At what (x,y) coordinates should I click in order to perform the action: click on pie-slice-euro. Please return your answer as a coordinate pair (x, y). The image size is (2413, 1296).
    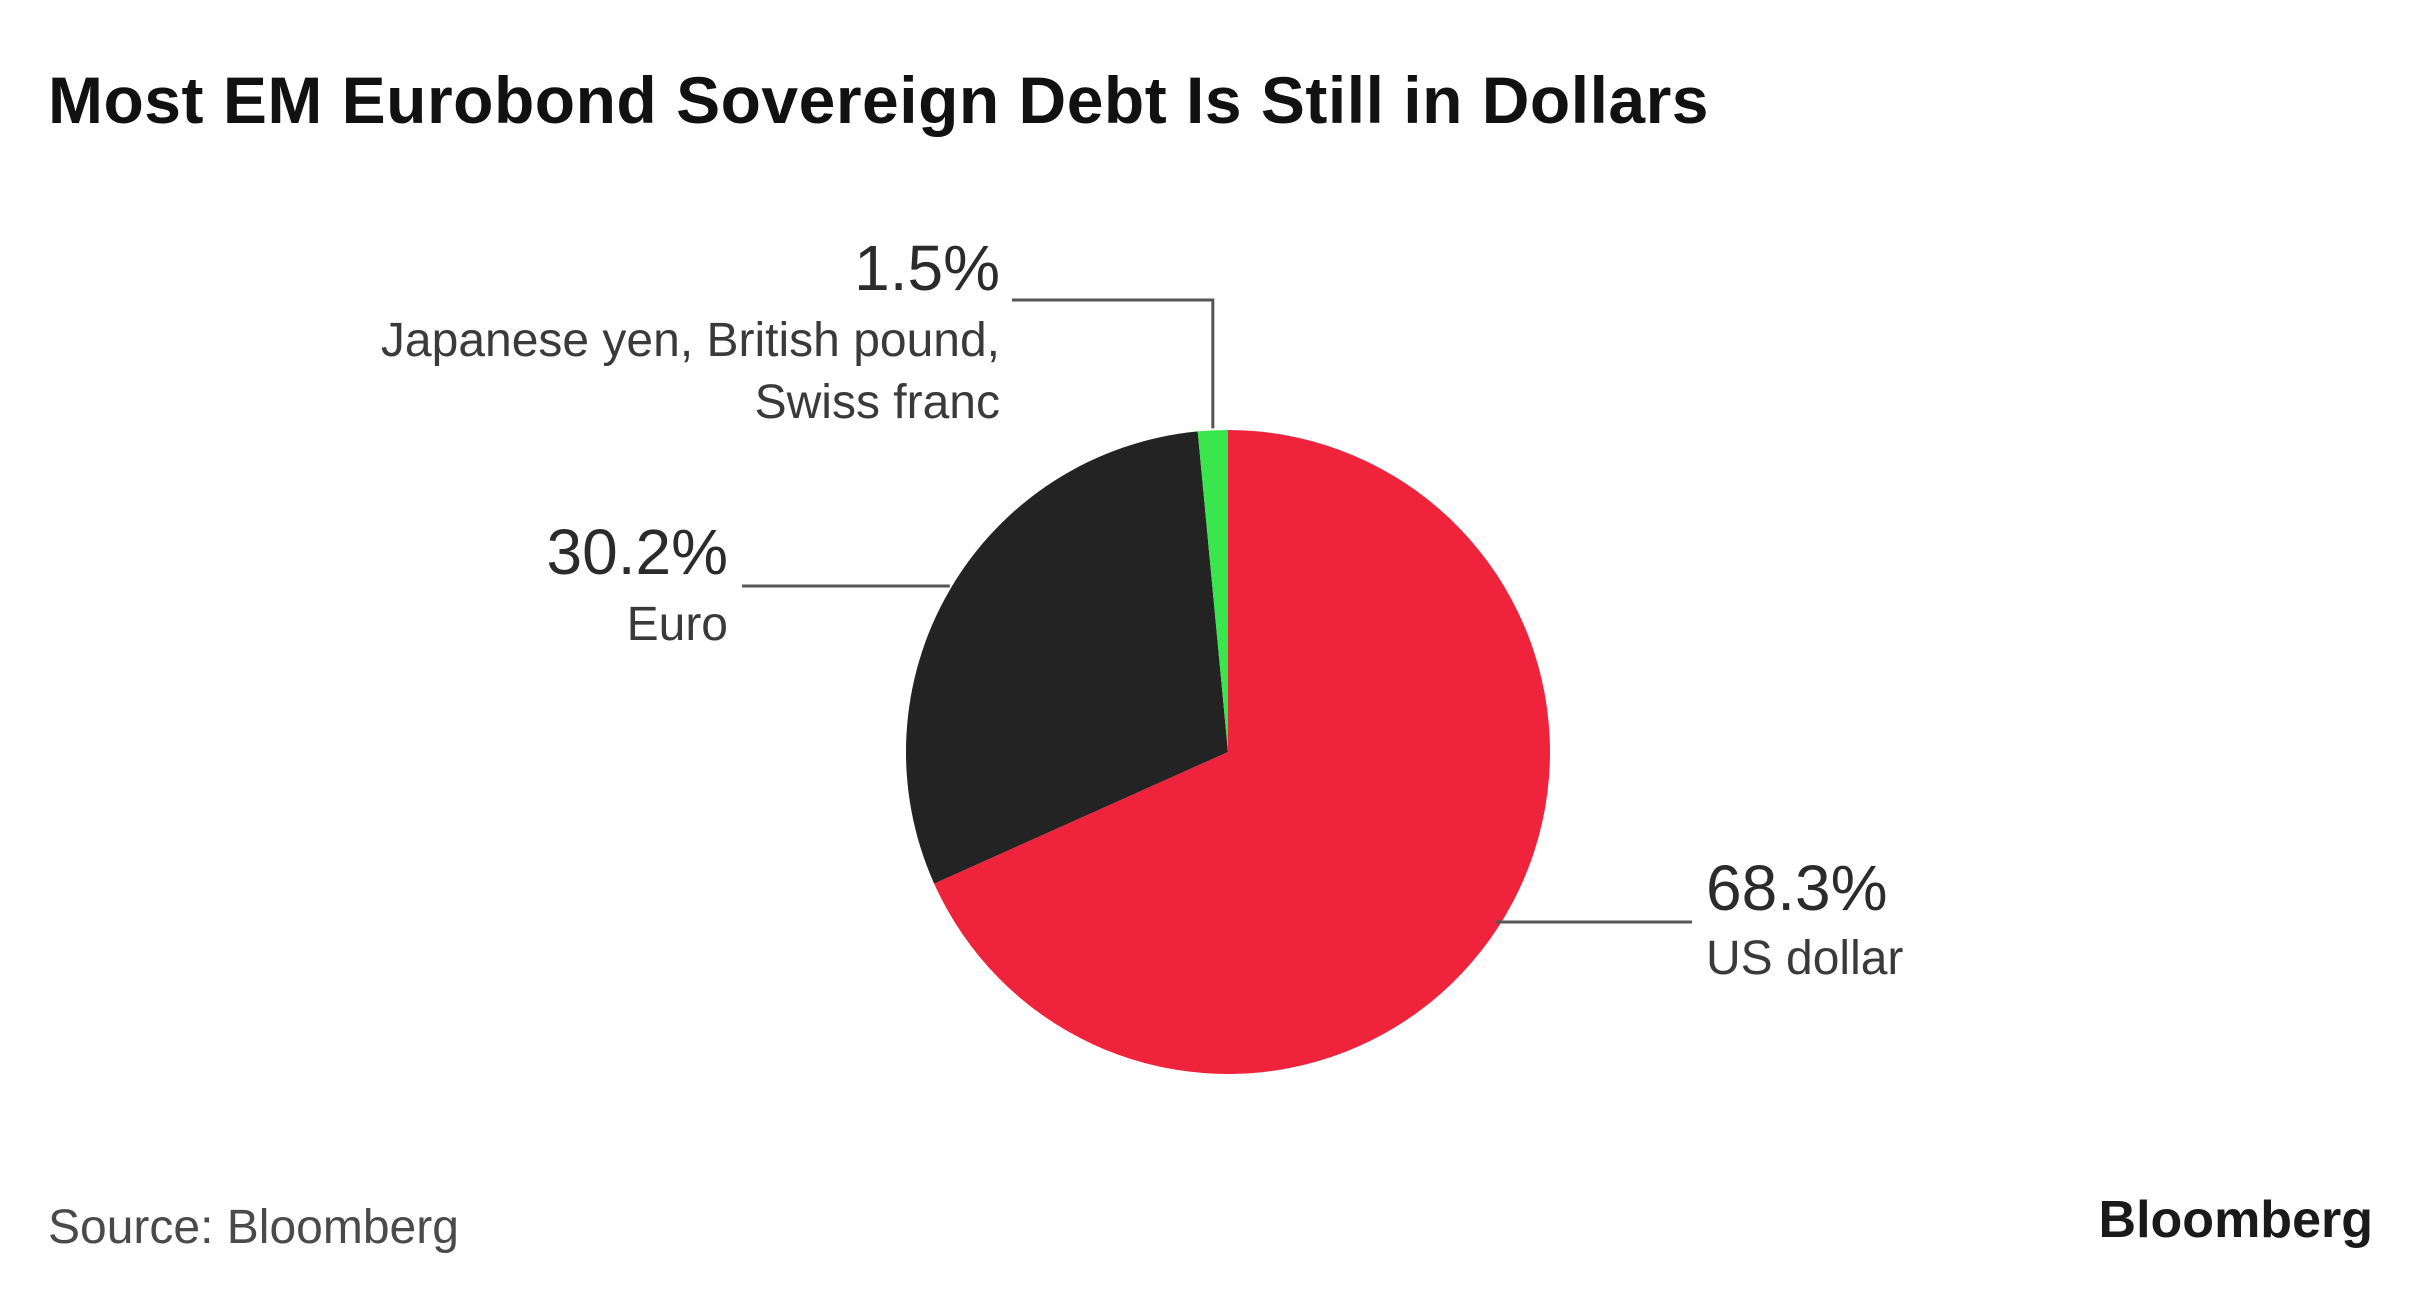
    Looking at the image, I should click on (1066, 657).